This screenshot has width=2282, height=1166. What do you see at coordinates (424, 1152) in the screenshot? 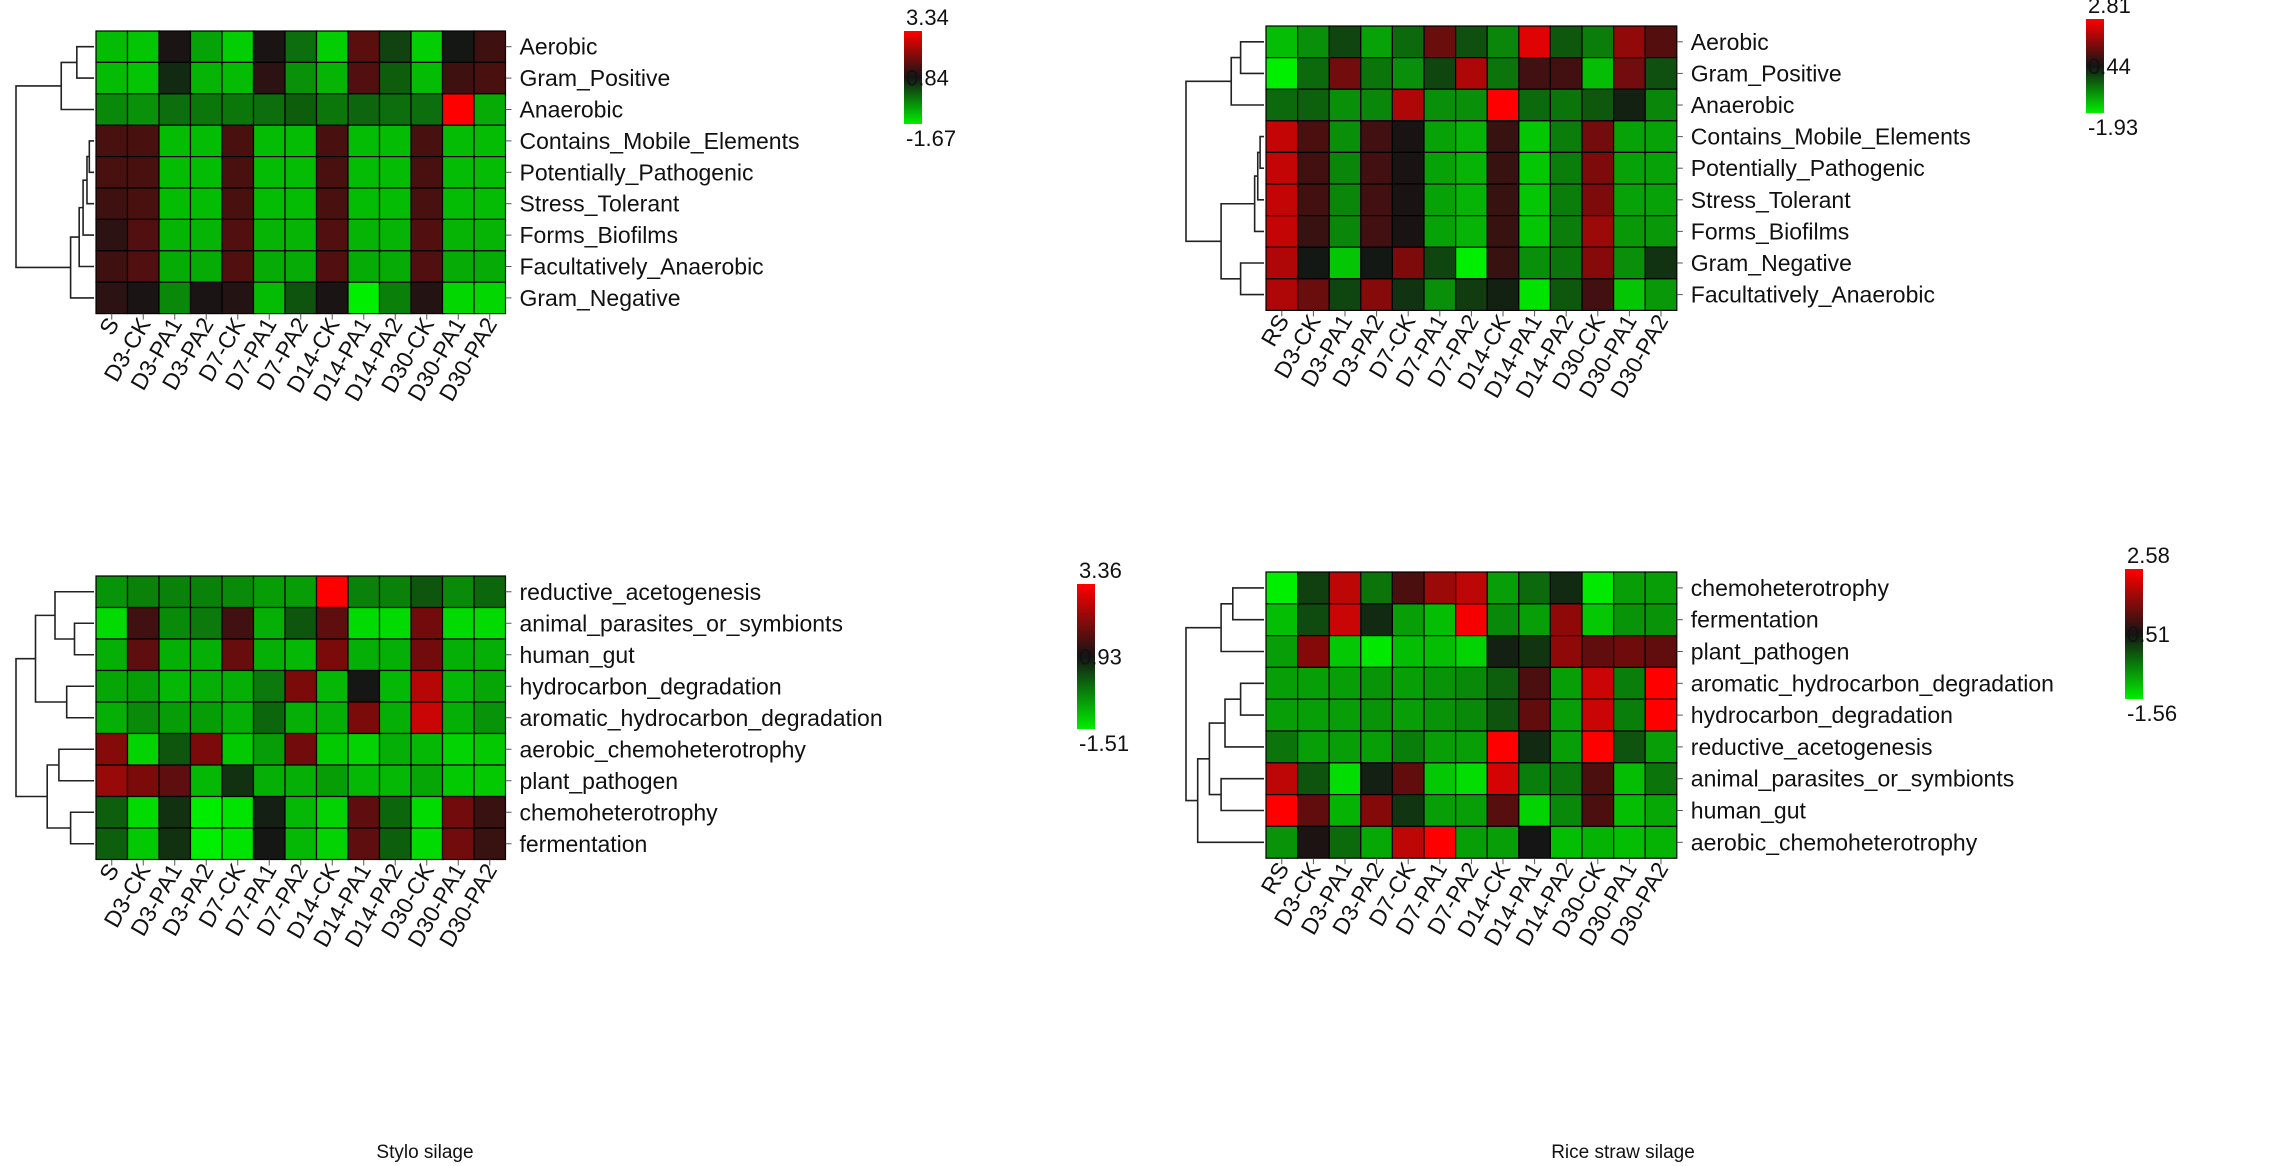
I see `caption-stylo-silage: Stylo silage` at bounding box center [424, 1152].